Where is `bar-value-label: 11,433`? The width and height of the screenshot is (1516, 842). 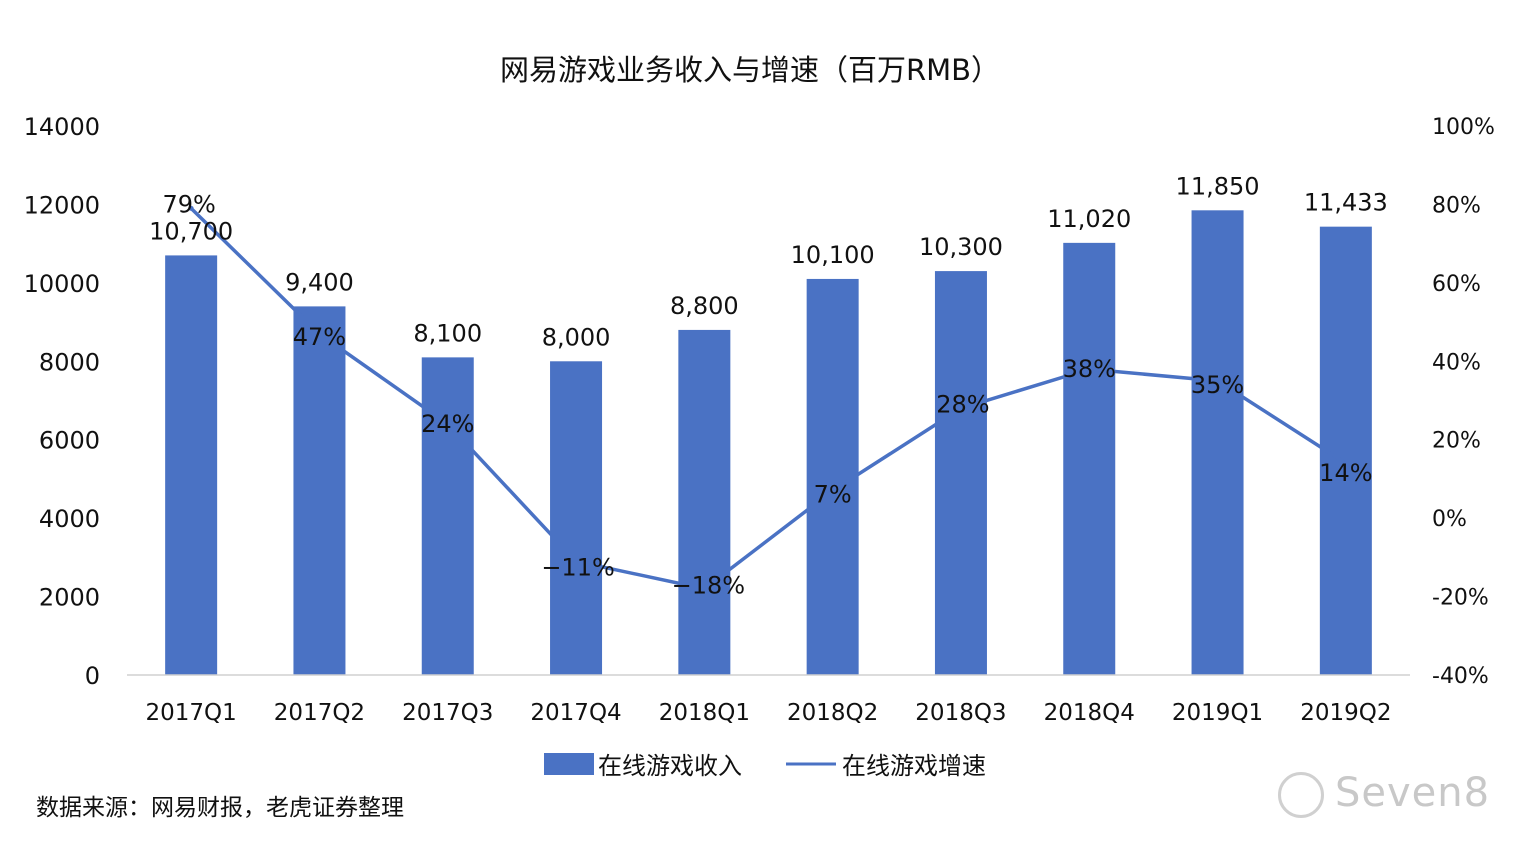
bar-value-label: 11,433 is located at coordinates (1346, 203).